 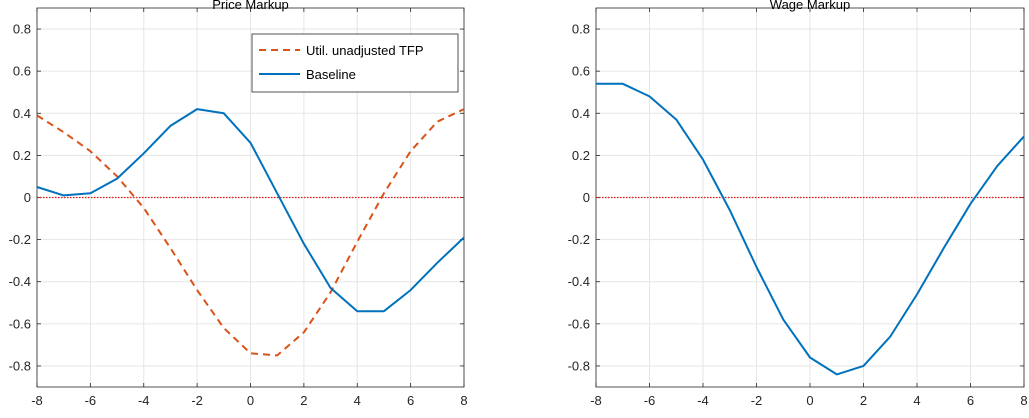 What do you see at coordinates (250, 6) in the screenshot?
I see `chart-title: Price Markup` at bounding box center [250, 6].